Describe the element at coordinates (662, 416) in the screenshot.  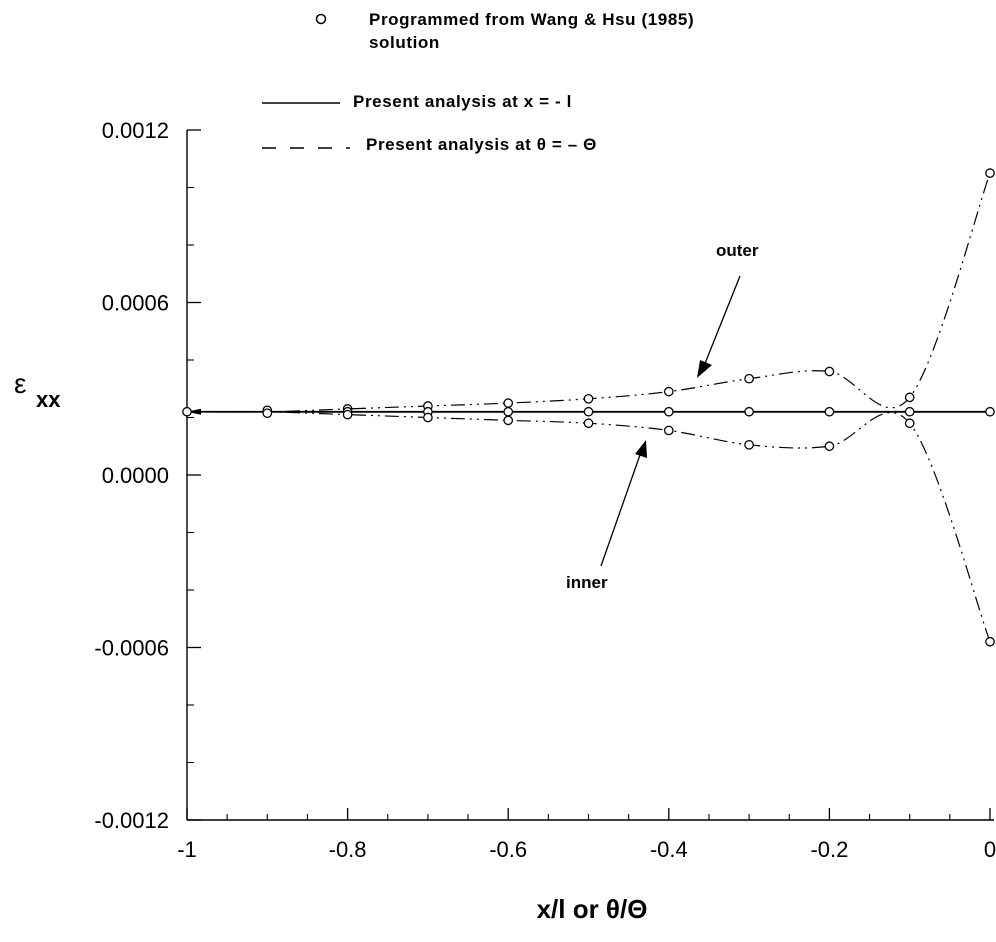
I see `annotations: outer inner` at that location.